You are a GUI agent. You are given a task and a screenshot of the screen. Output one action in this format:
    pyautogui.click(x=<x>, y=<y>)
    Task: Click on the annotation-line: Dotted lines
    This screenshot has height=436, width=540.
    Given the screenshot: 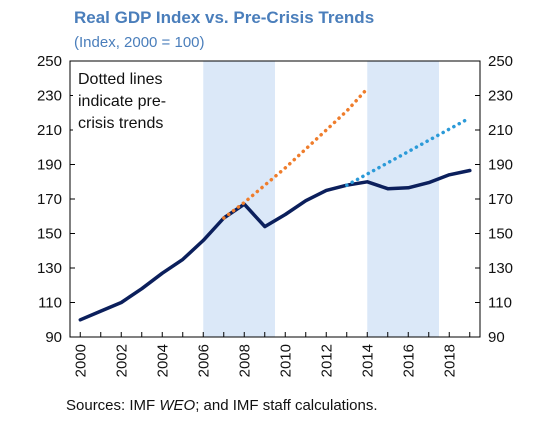 What is the action you would take?
    pyautogui.click(x=120, y=79)
    